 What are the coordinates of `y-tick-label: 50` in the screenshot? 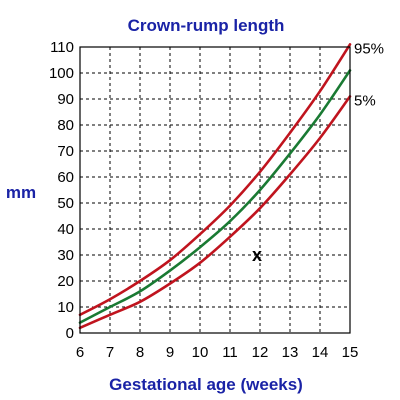 It's located at (65, 203).